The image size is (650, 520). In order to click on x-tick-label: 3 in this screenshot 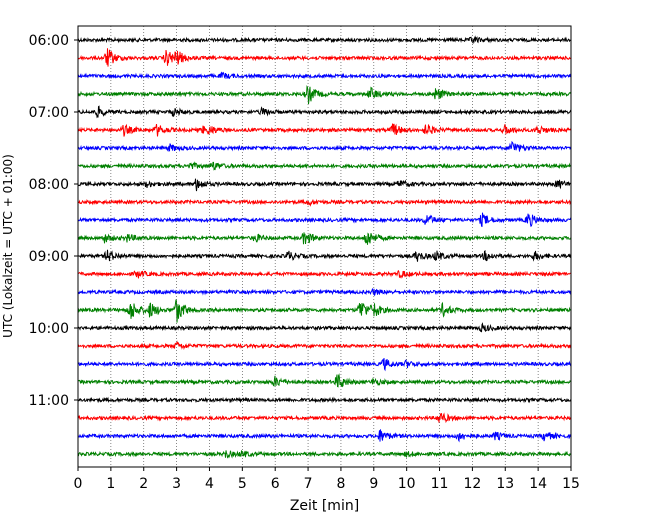, I will do `click(176, 484)`.